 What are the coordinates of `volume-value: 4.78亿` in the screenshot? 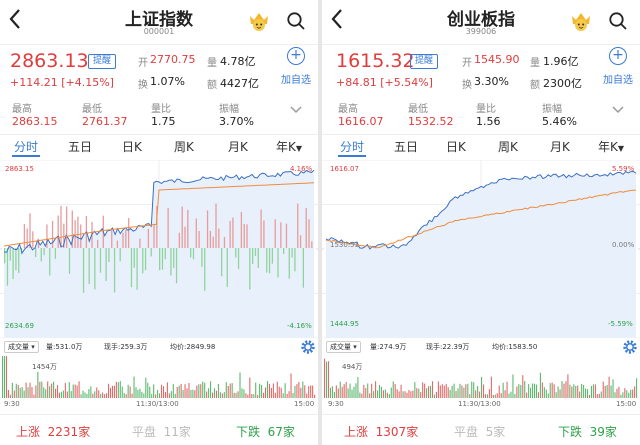 It's located at (238, 61).